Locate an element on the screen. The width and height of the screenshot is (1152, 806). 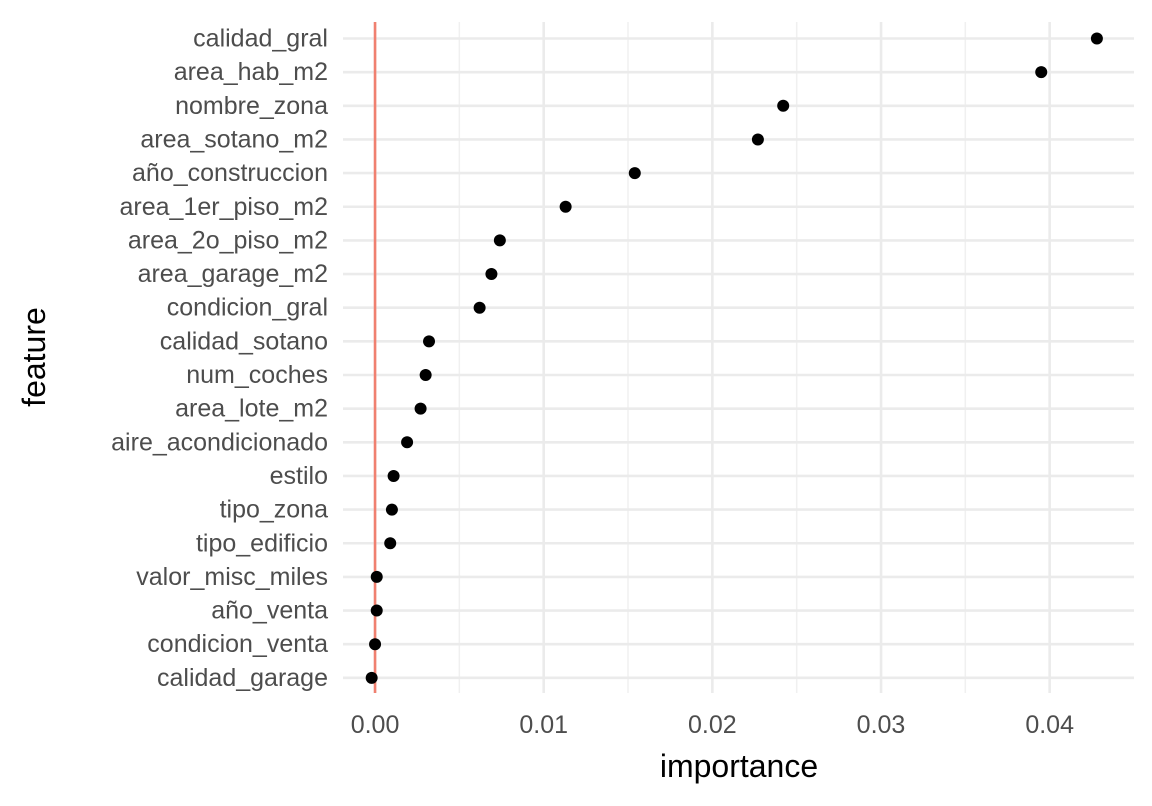
y-tick-label: año_construccion is located at coordinates (230, 173).